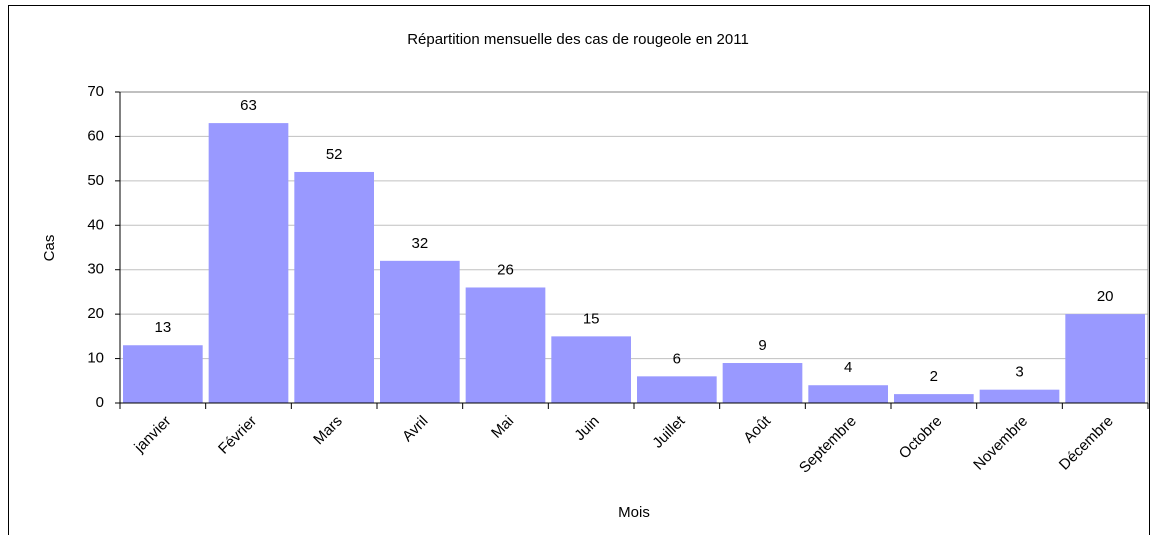 The image size is (1155, 535). Describe the element at coordinates (100, 402) in the screenshot. I see `y-tick-label: 0` at that location.